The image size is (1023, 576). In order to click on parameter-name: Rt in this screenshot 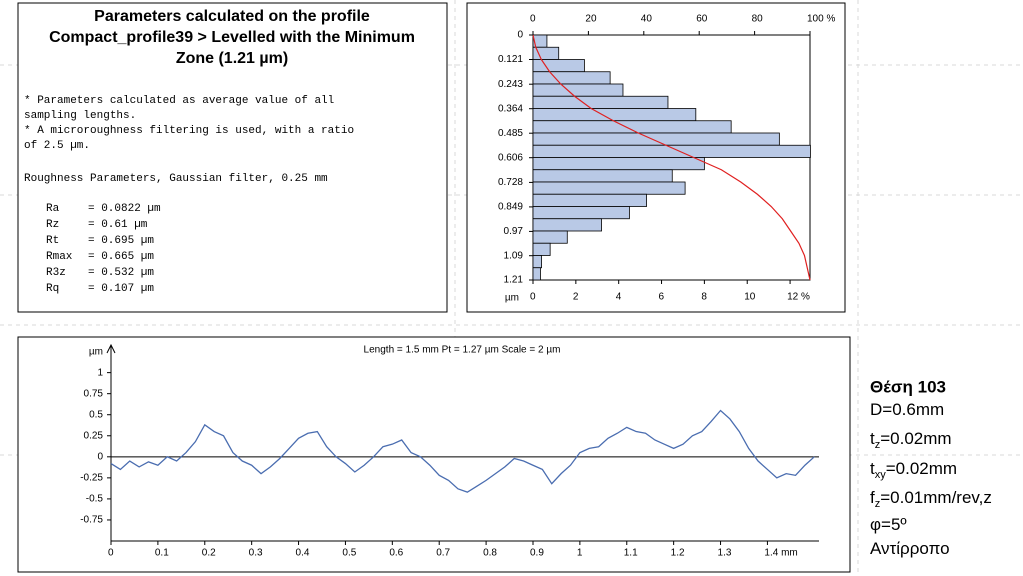, I will do `click(52, 241)`.